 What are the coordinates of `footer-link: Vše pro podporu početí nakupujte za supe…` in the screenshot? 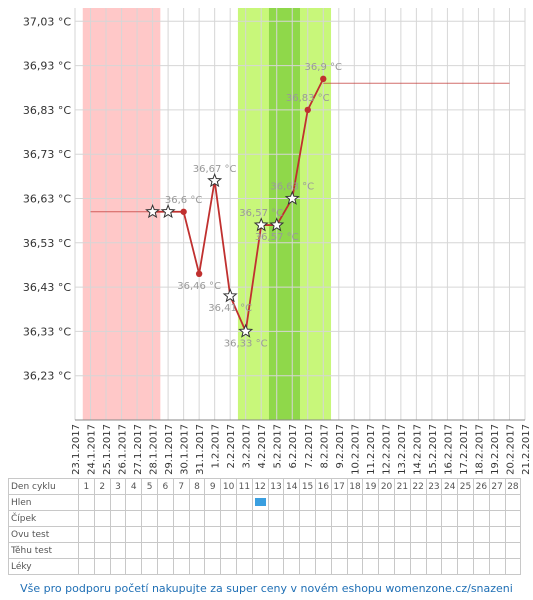 It's located at (266, 588).